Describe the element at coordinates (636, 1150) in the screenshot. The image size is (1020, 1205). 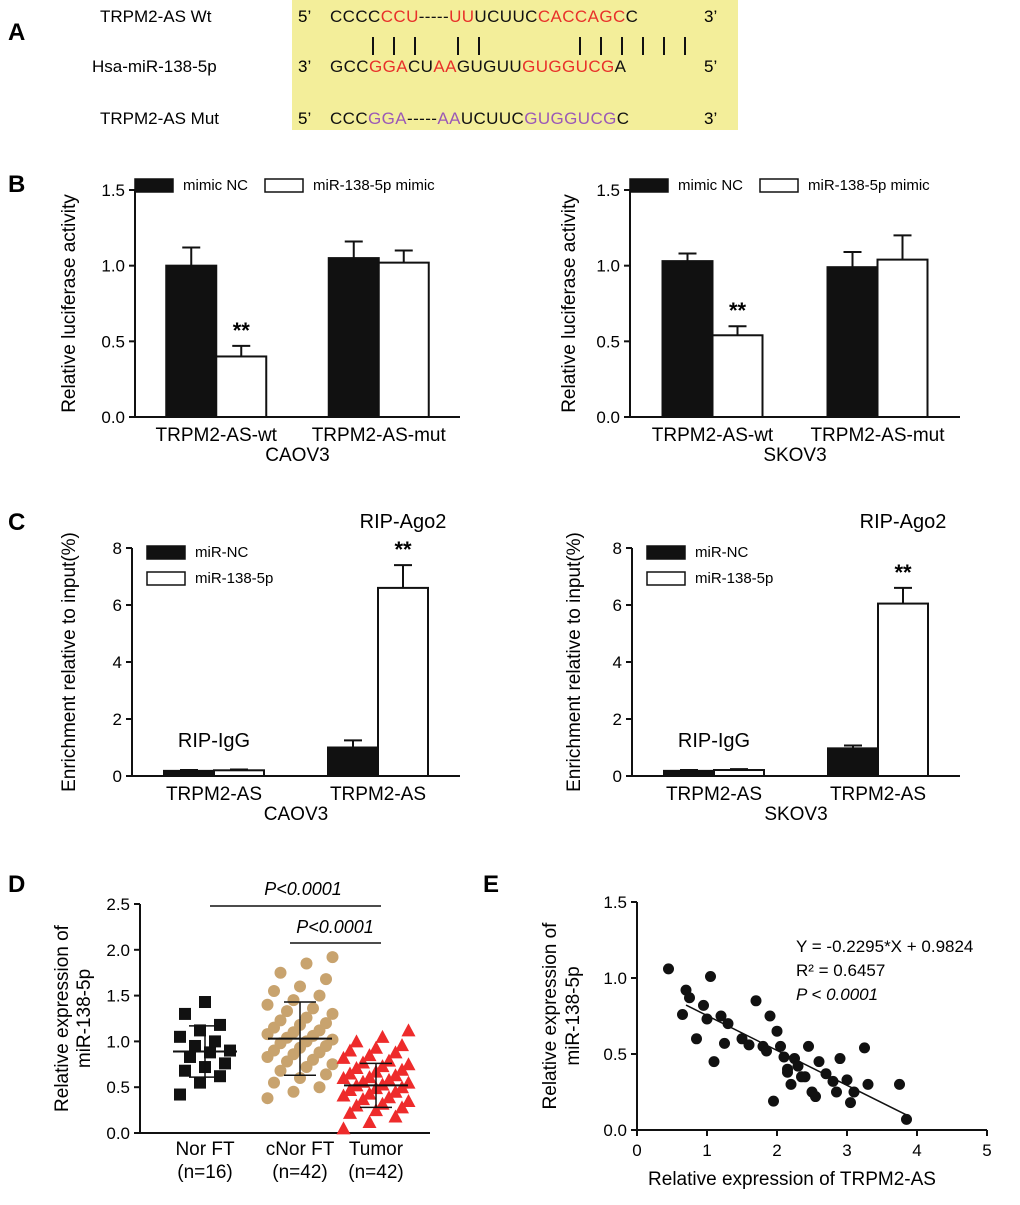
I see `x-tick-label: 0` at that location.